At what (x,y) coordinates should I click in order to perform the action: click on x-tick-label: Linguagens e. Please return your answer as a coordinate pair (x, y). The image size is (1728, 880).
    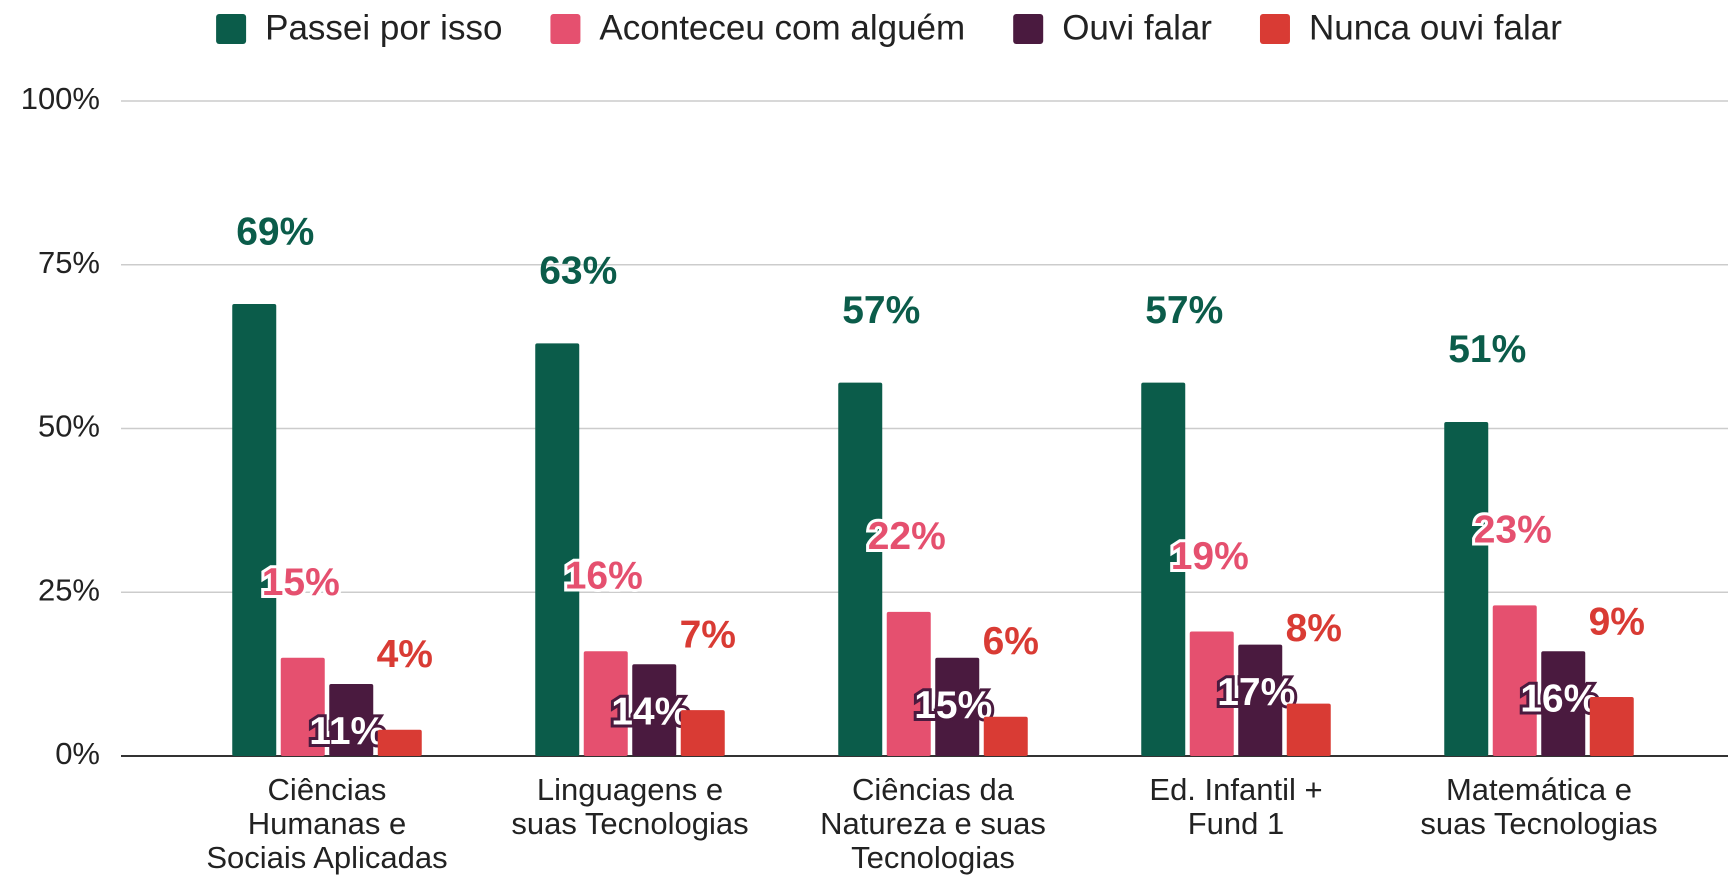
    Looking at the image, I should click on (630, 789).